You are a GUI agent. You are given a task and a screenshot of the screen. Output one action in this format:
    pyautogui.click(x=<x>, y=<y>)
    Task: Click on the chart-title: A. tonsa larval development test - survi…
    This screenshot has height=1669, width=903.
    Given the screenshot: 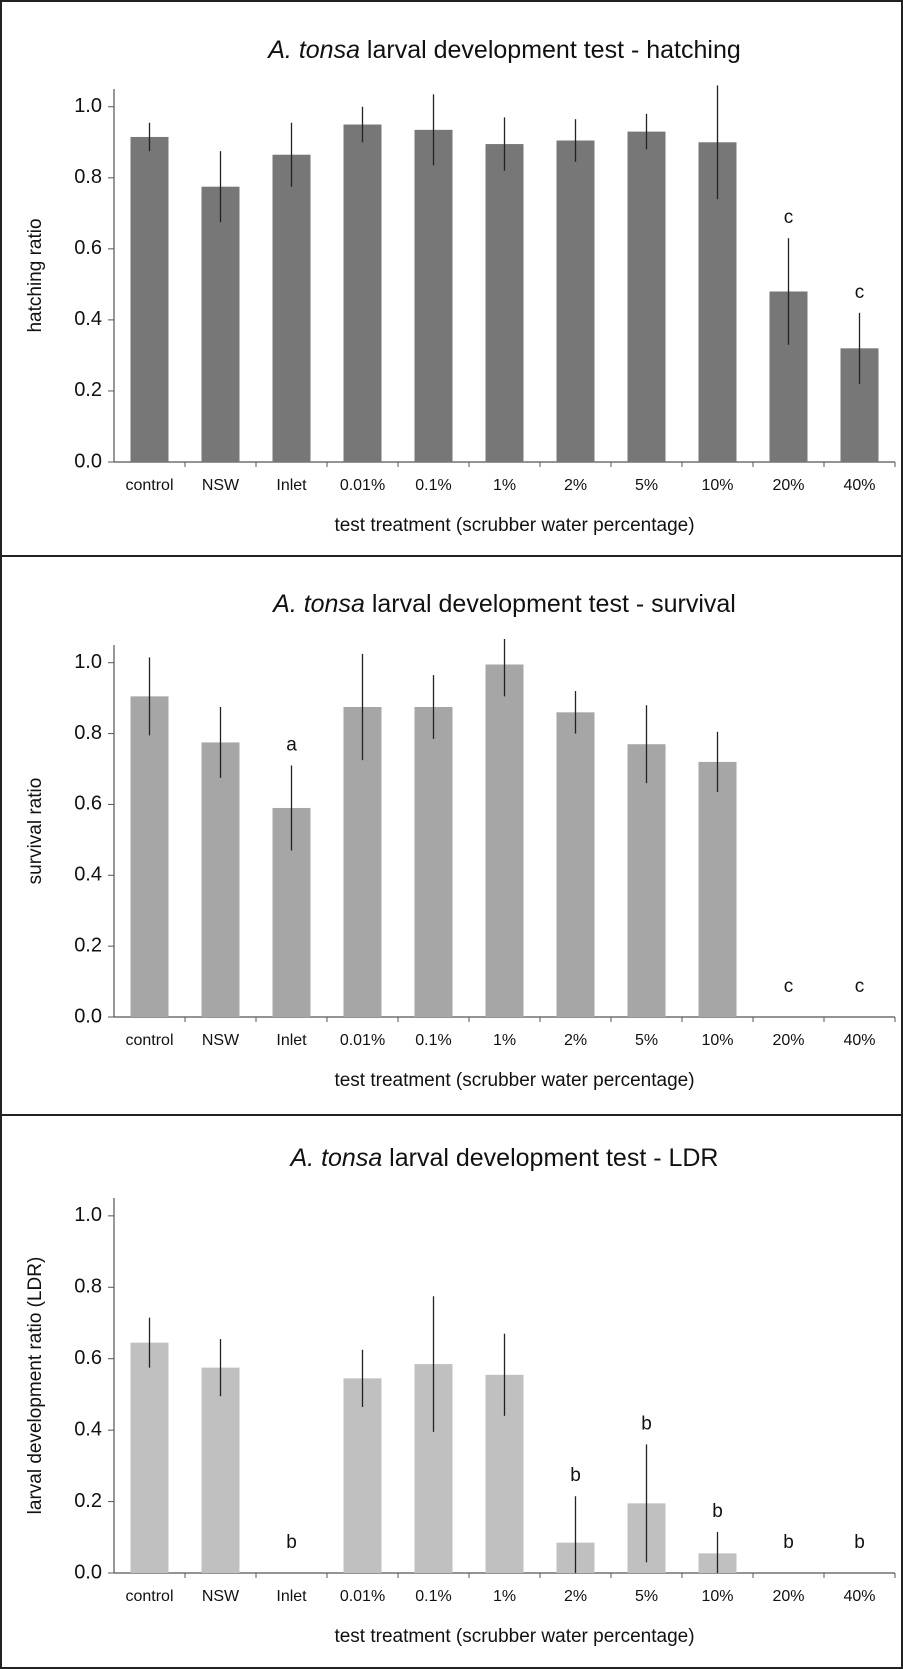 What is the action you would take?
    pyautogui.click(x=503, y=604)
    